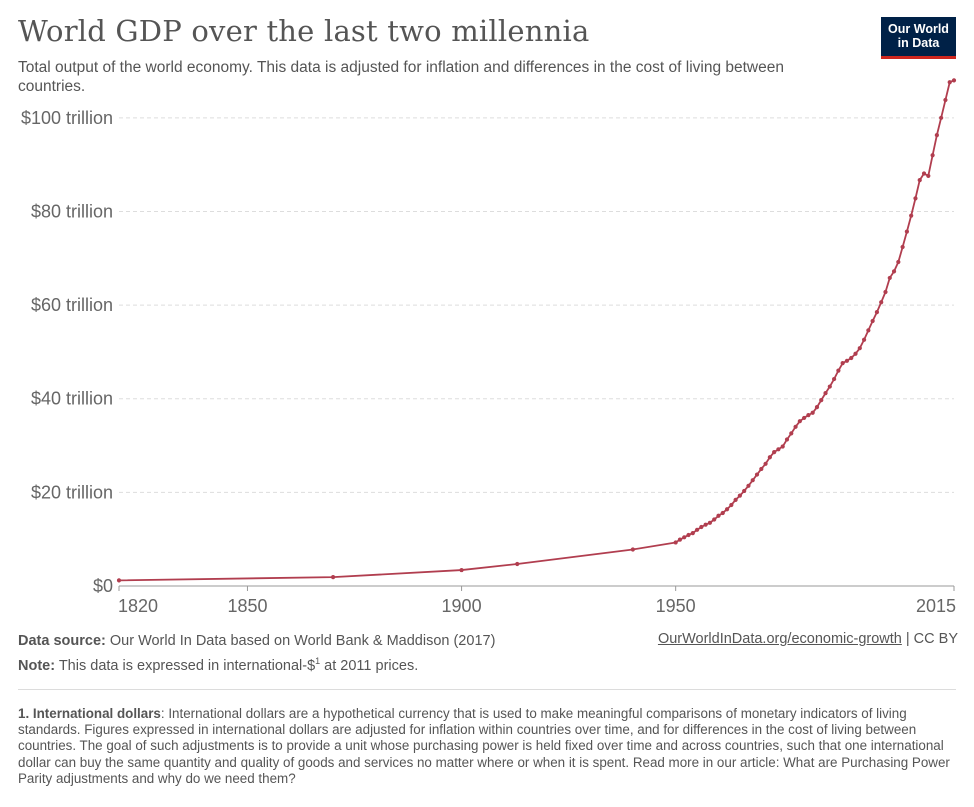 This screenshot has width=974, height=807. I want to click on x-axis: 1820 1850 1900 1950 2015, so click(537, 600).